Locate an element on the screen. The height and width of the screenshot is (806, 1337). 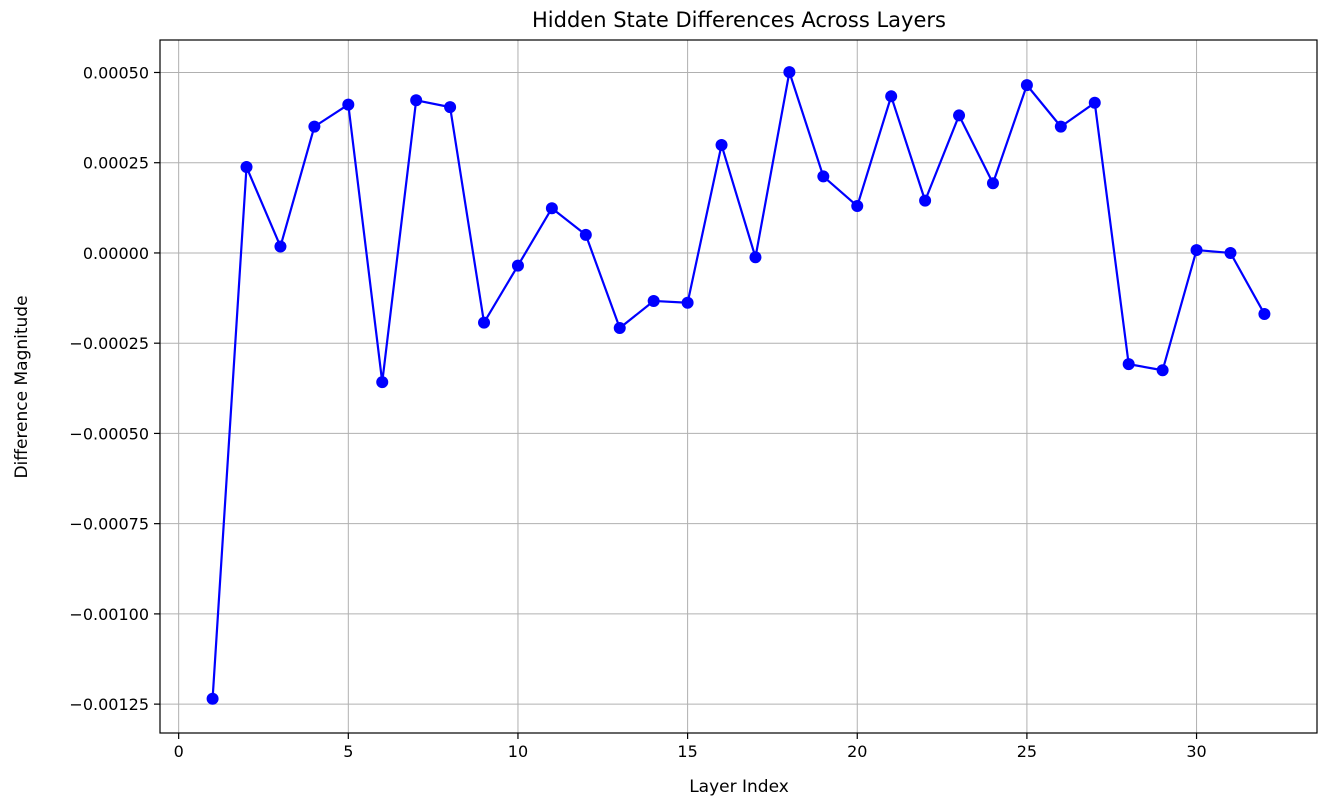
y-tick-label: −0.00075 is located at coordinates (109, 524).